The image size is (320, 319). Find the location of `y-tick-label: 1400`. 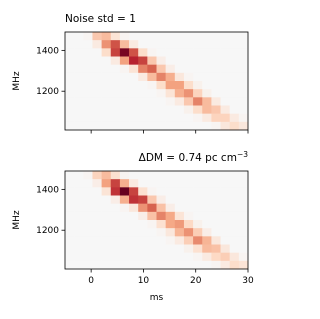

y-tick-label: 1400 is located at coordinates (47, 51).